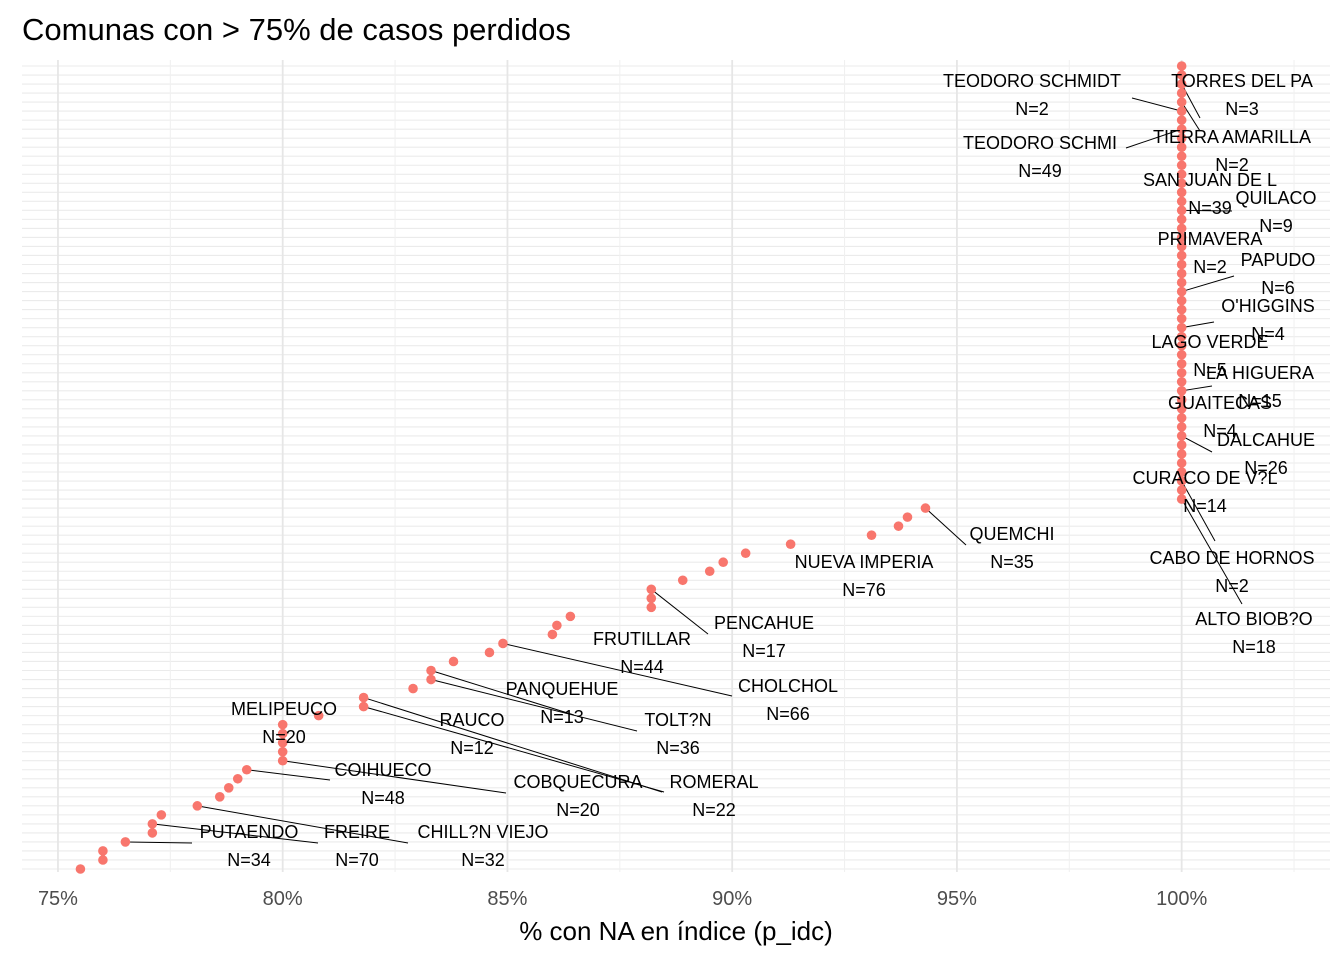 Image resolution: width=1344 pixels, height=960 pixels. Describe the element at coordinates (1181, 899) in the screenshot. I see `x-tick-label: 100%` at that location.